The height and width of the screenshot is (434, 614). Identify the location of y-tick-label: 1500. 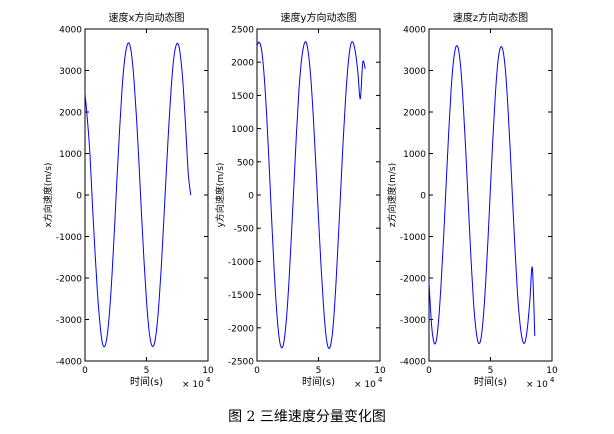
(242, 97).